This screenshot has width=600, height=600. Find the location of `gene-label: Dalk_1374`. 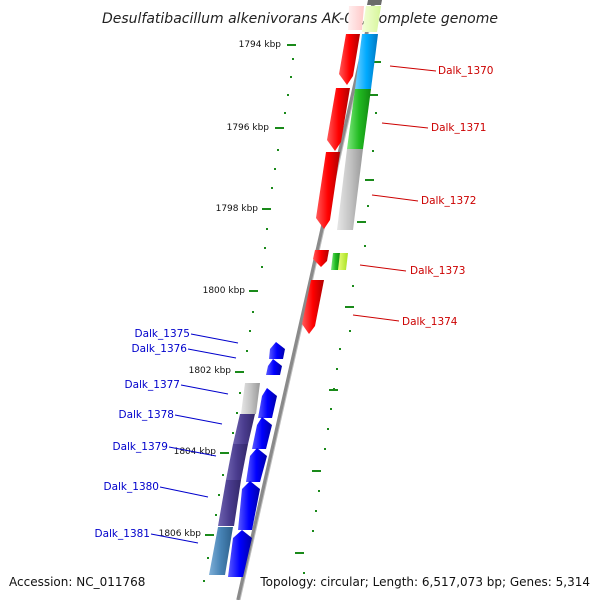

gene-label: Dalk_1374 is located at coordinates (430, 322).